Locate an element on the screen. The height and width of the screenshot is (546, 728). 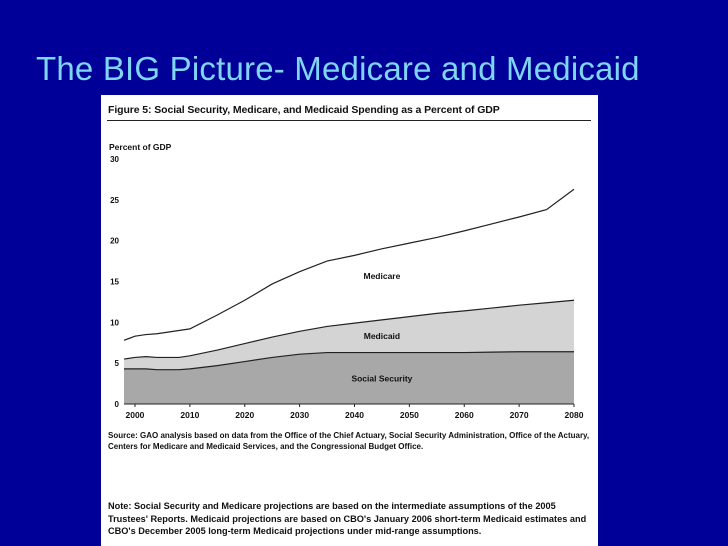
x-tick-label: 2050 is located at coordinates (409, 415).